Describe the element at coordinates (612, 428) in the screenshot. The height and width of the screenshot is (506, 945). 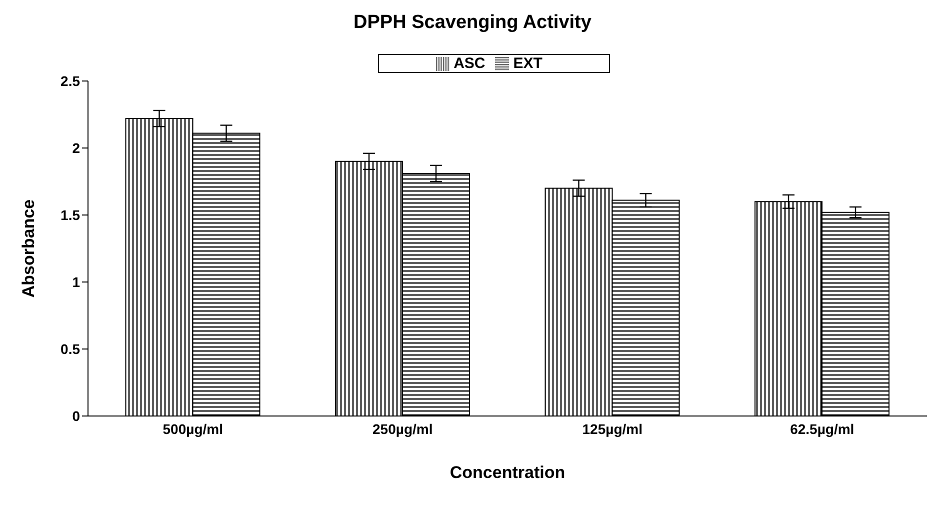
I see `x-tick-label: 125µg/ml` at that location.